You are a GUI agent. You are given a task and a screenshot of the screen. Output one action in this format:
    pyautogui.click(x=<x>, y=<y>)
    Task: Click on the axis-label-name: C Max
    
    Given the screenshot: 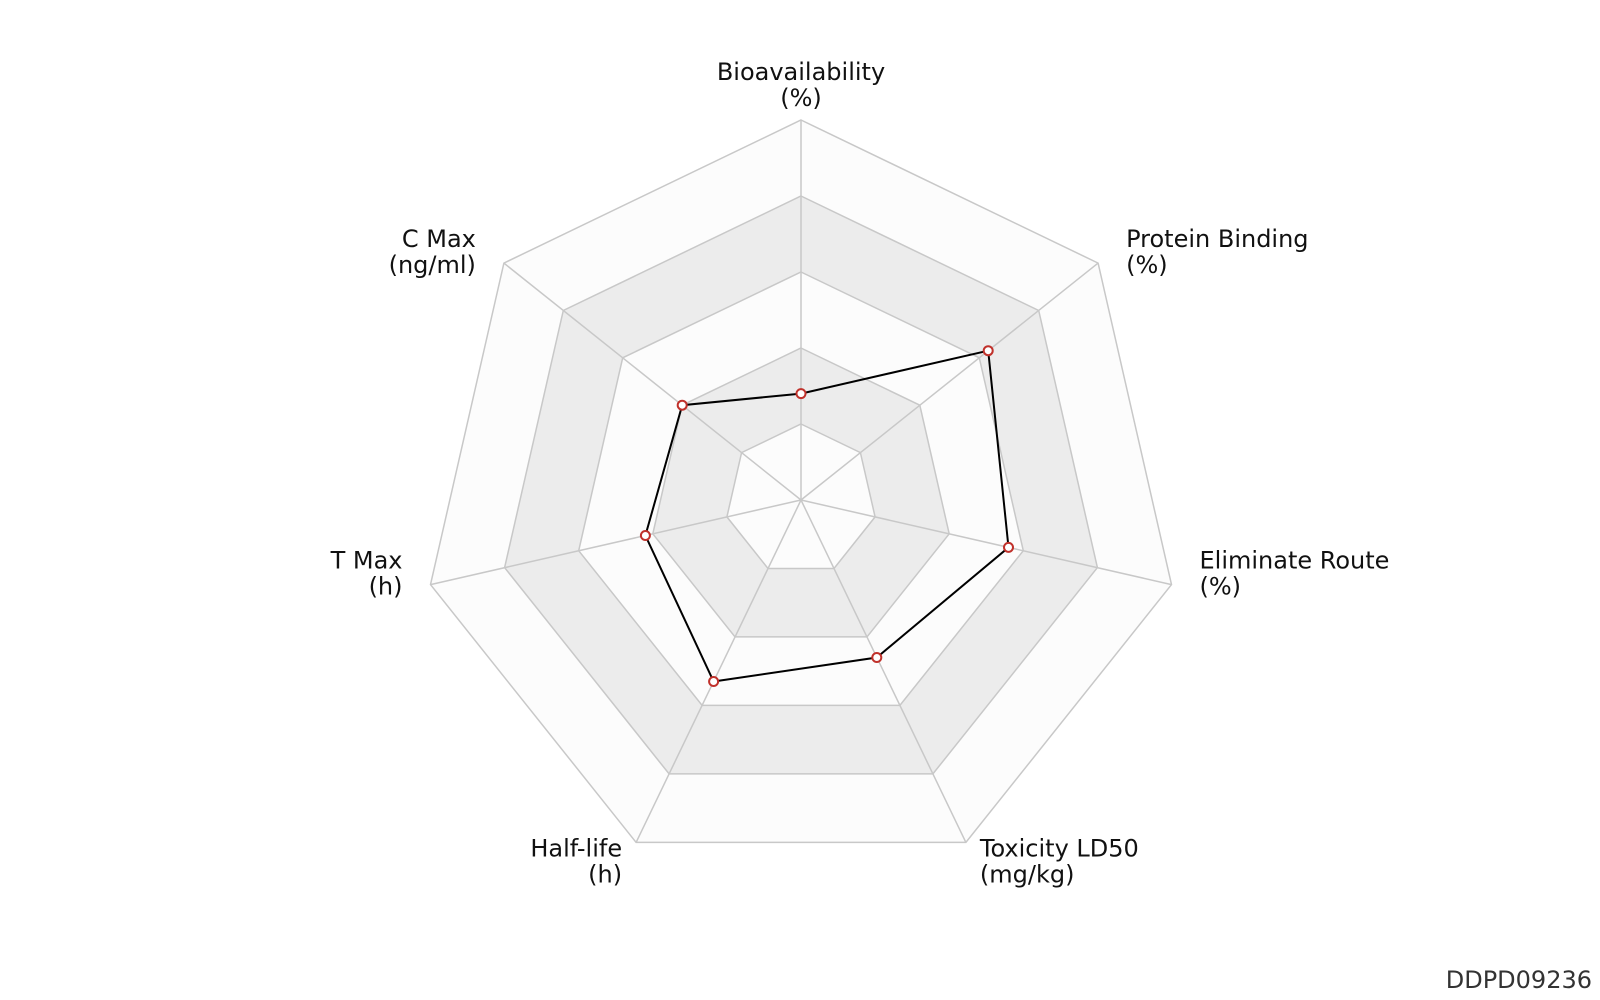 What is the action you would take?
    pyautogui.click(x=439, y=239)
    